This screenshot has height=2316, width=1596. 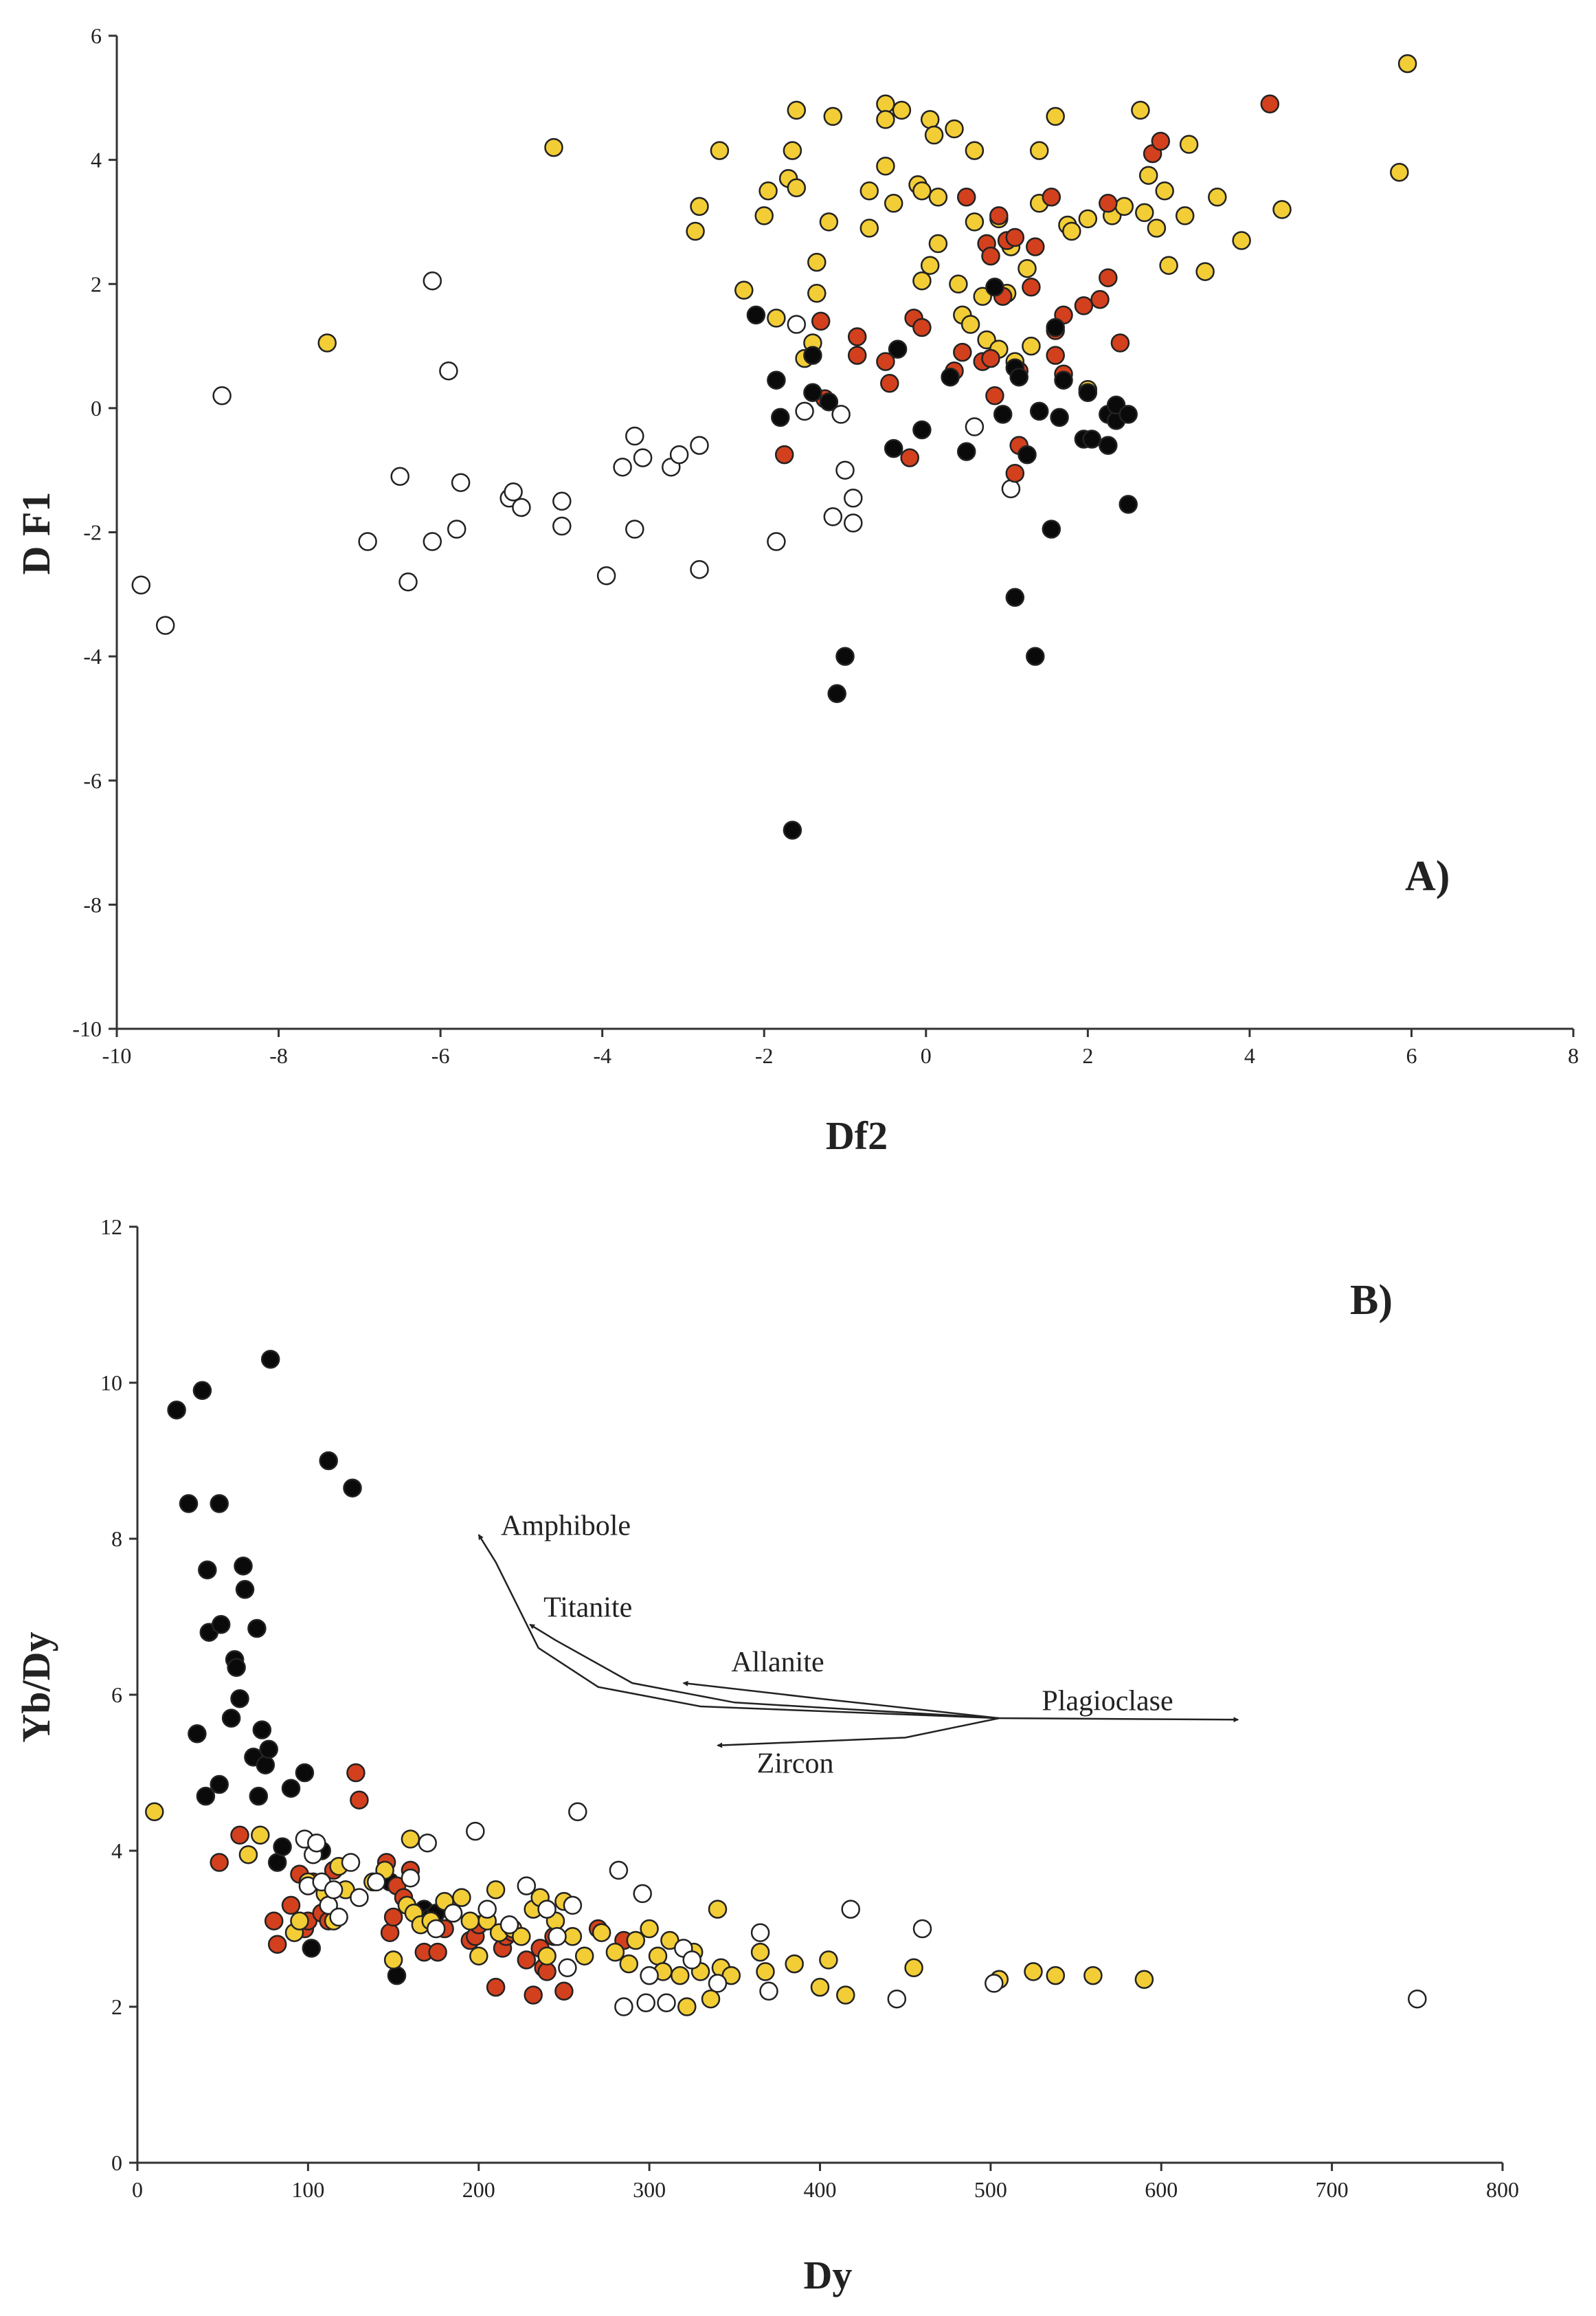 What do you see at coordinates (278, 1055) in the screenshot?
I see `x-tick-label: -8` at bounding box center [278, 1055].